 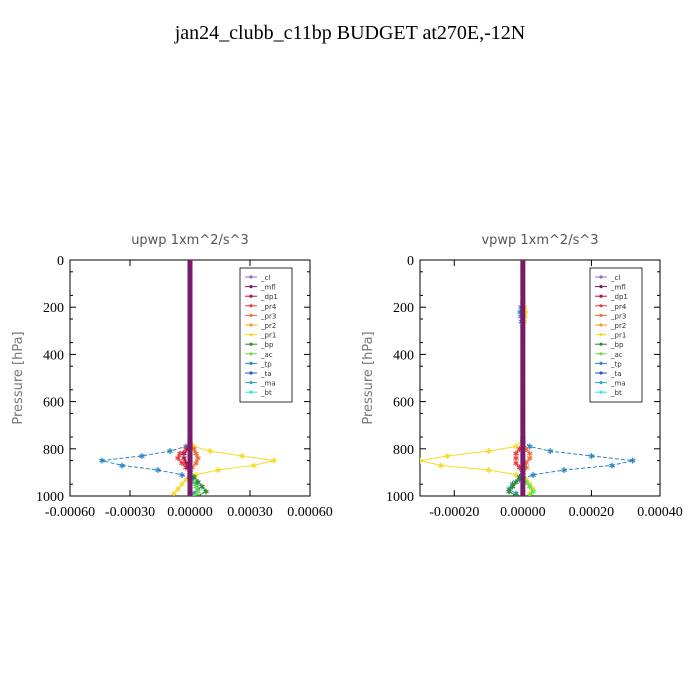 I want to click on legend-label: _pr4, so click(x=618, y=307).